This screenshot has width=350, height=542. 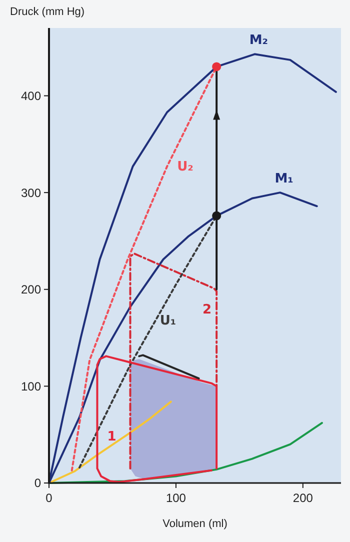 What do you see at coordinates (195, 524) in the screenshot?
I see `x-axis-title: Volumen (ml)` at bounding box center [195, 524].